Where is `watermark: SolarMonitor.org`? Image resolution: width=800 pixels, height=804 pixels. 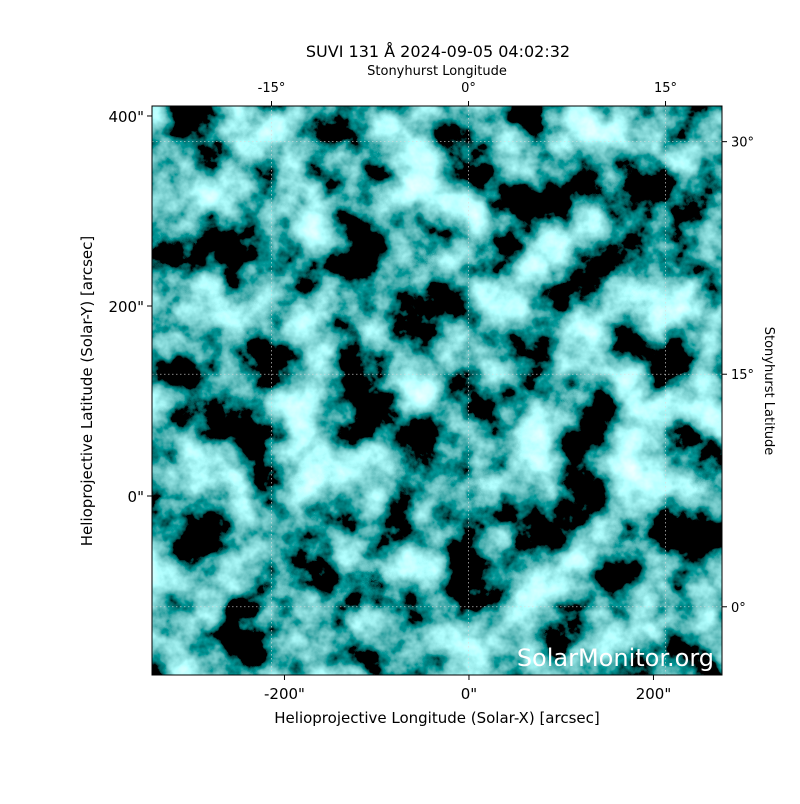
watermark: SolarMonitor.org is located at coordinates (615, 658).